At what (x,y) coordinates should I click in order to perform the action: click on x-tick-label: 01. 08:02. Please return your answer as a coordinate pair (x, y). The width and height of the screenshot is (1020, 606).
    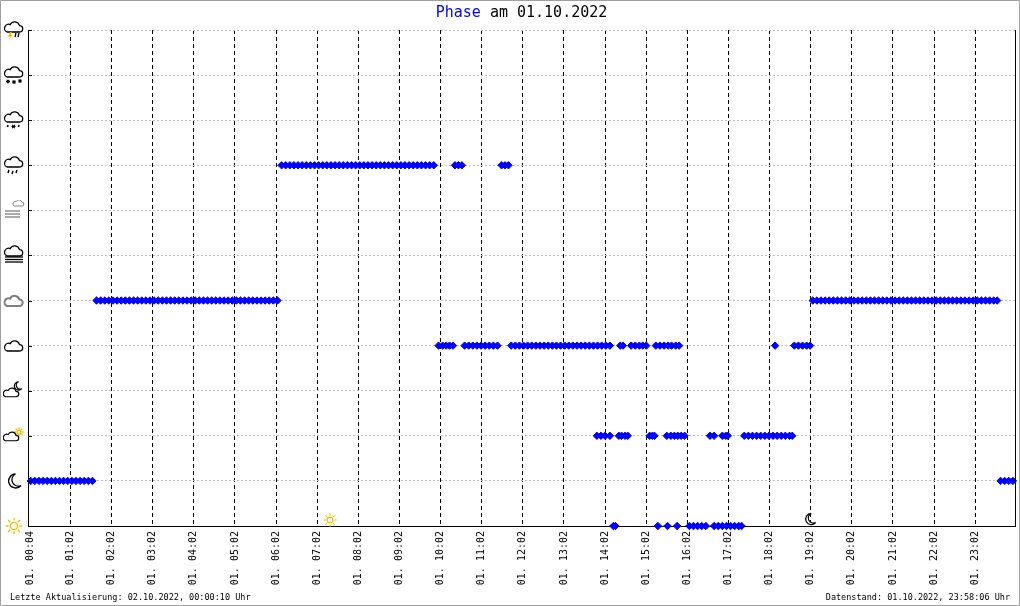
    Looking at the image, I should click on (357, 558).